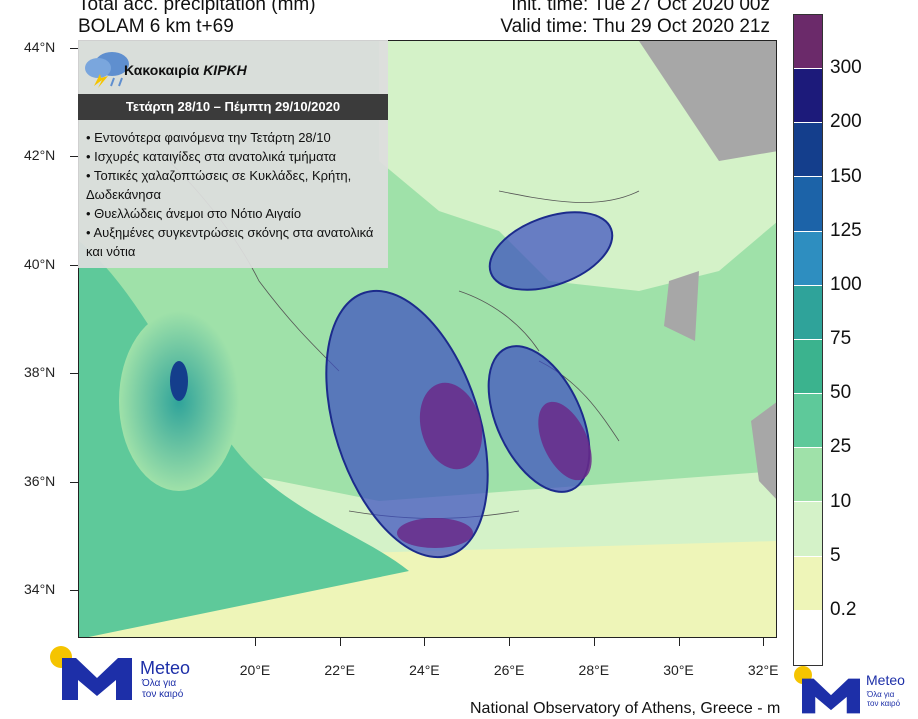 The height and width of the screenshot is (719, 918). Describe the element at coordinates (156, 26) in the screenshot. I see `model-label: BOLAM 6 km t+69` at that location.